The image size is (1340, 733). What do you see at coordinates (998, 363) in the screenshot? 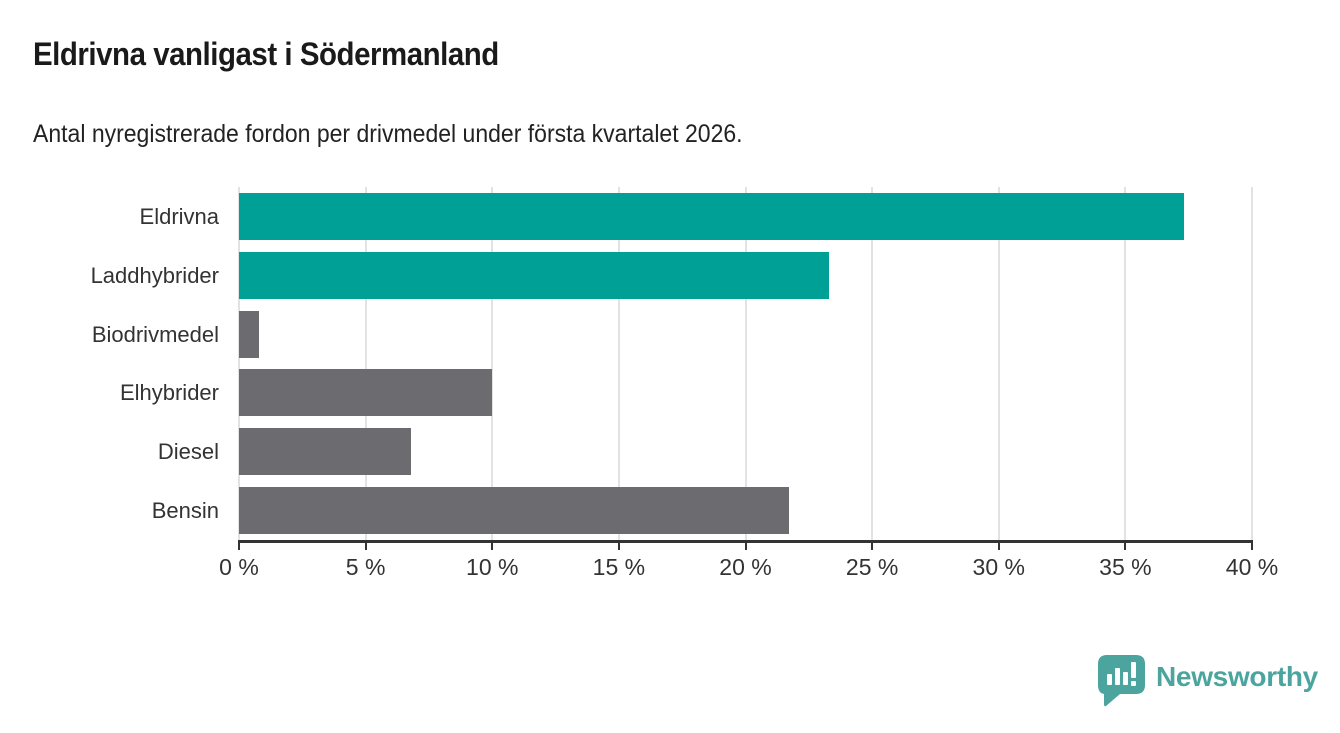
I see `gridline-30pct` at bounding box center [998, 363].